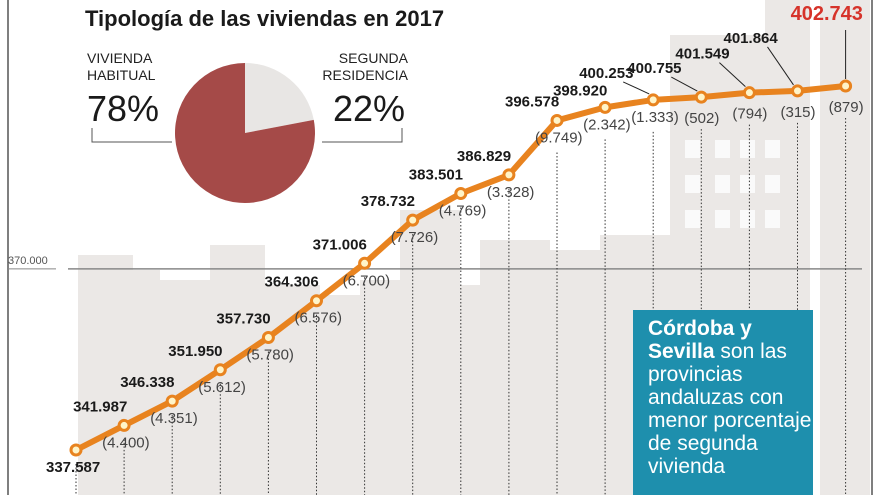 The height and width of the screenshot is (495, 880). Describe the element at coordinates (126, 442) in the screenshot. I see `increment-label: (4.400)` at that location.